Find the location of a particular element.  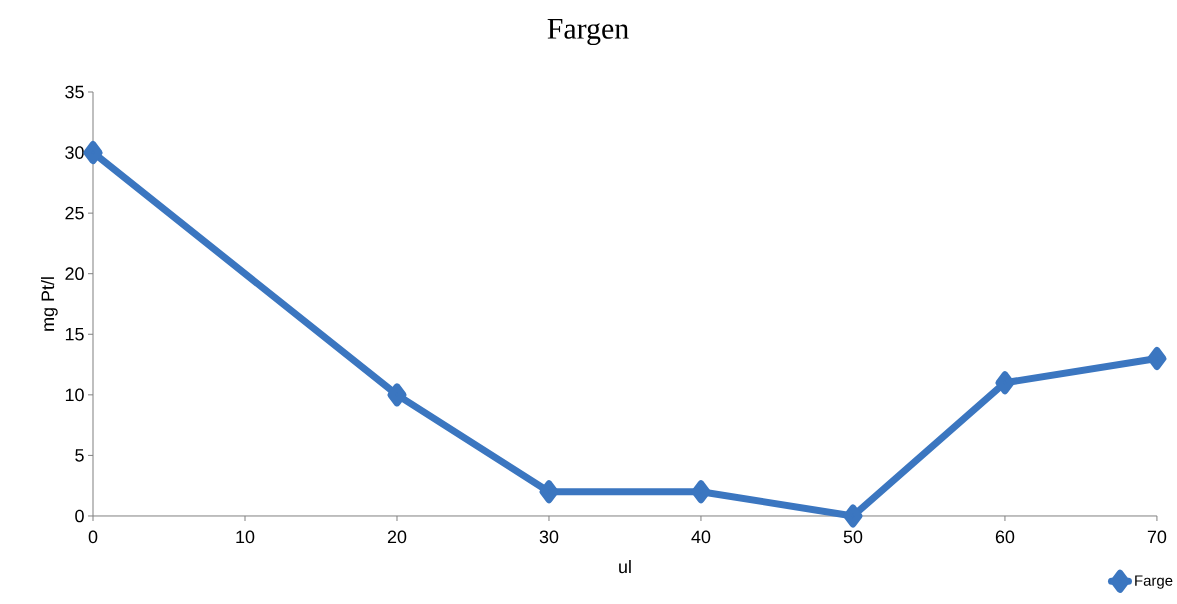

legend-label: Farge is located at coordinates (1154, 582).